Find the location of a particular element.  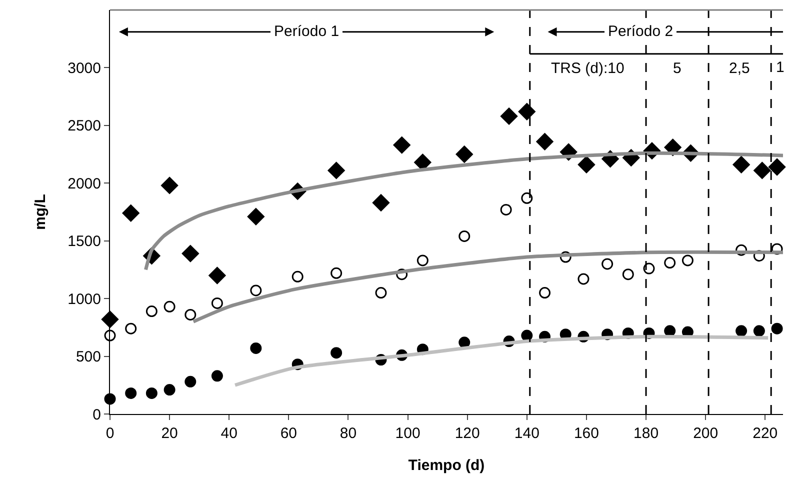

x-axis-title: Tiempo (d) is located at coordinates (446, 465).